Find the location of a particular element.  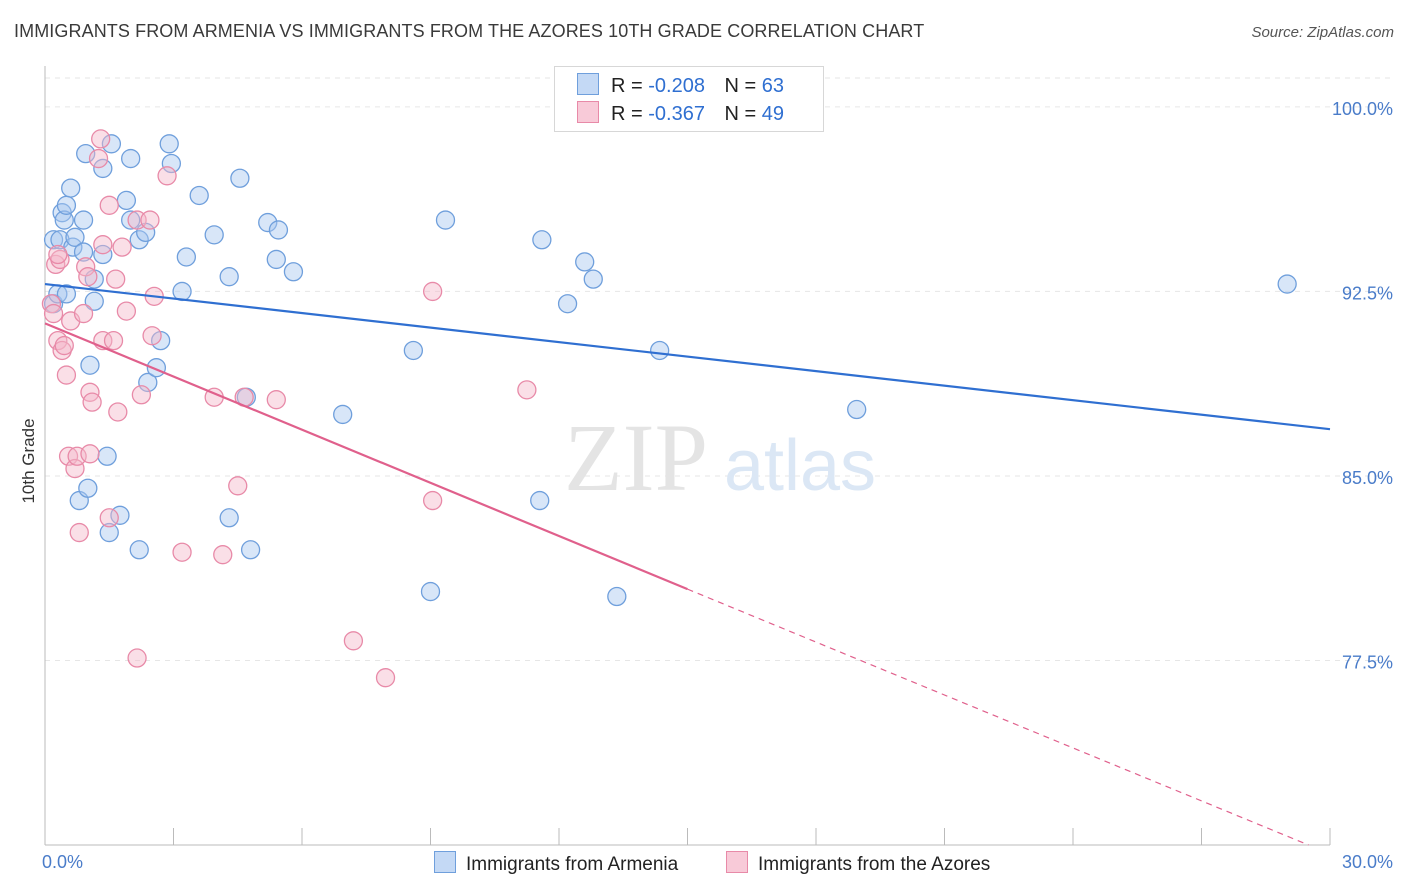

y-axis-label: 10th Grade is located at coordinates (28, 460).